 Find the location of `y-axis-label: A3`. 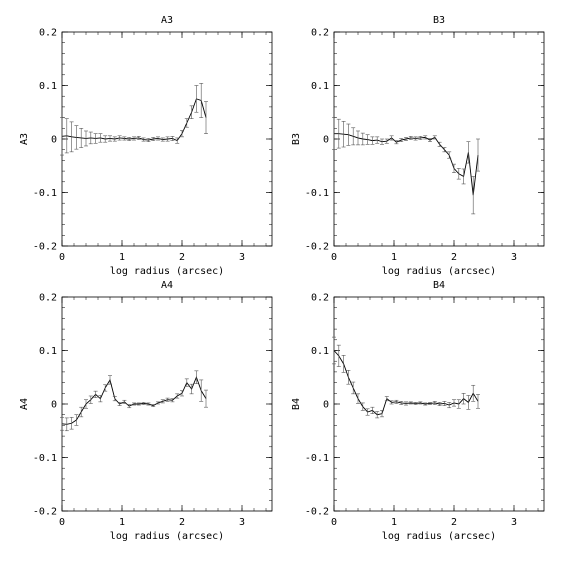

y-axis-label: A3 is located at coordinates (24, 139).